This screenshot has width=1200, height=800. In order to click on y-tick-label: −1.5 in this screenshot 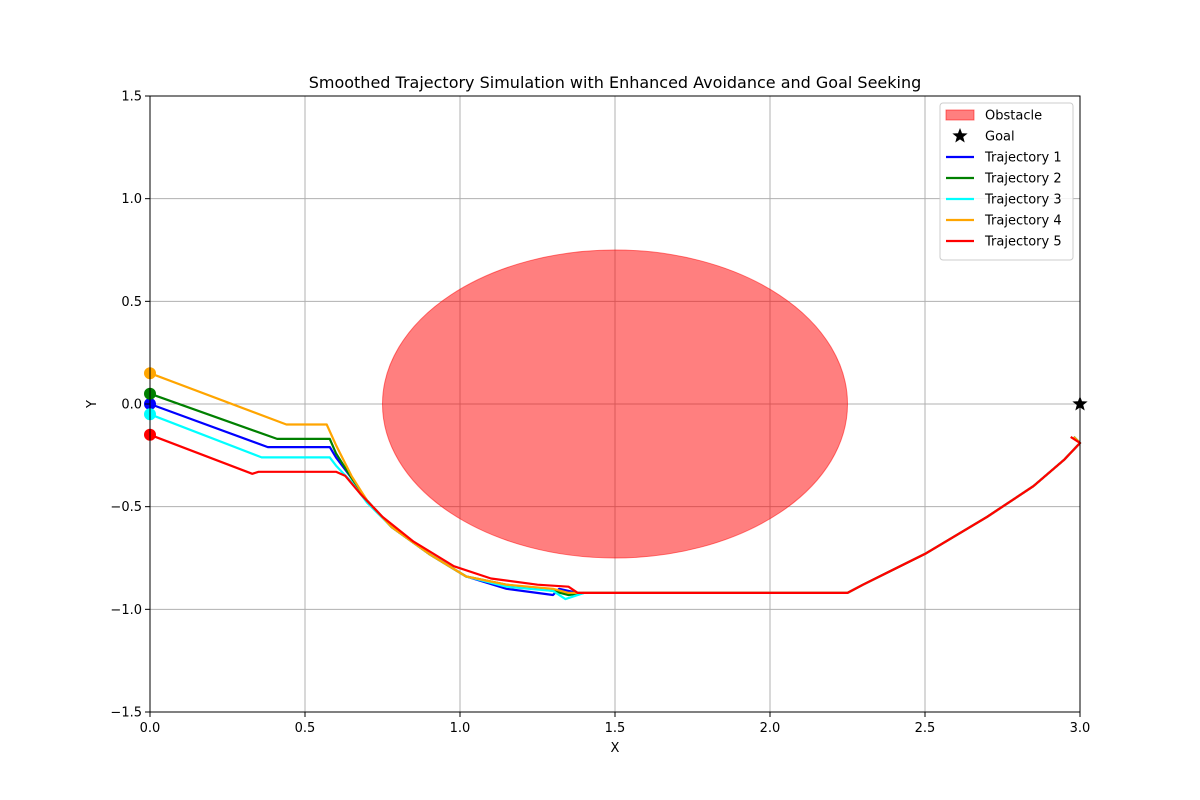, I will do `click(126, 713)`.